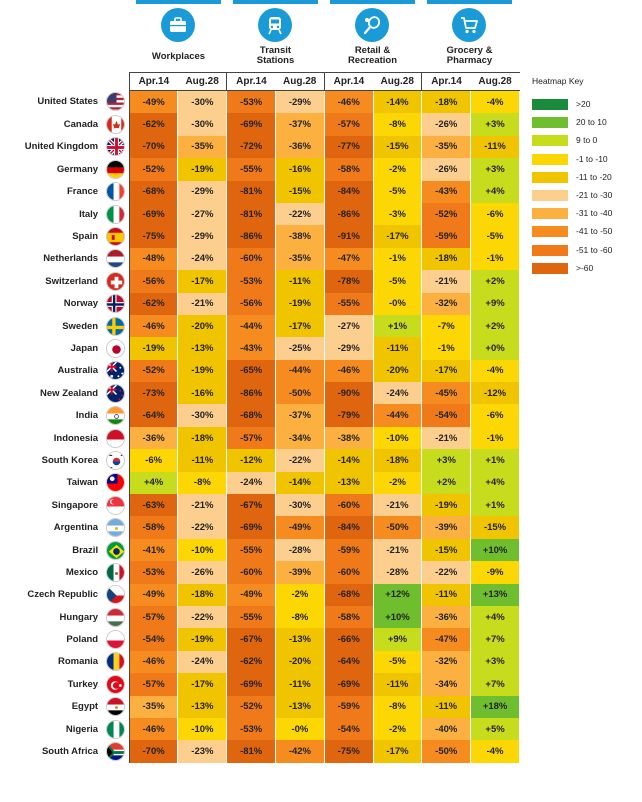 The width and height of the screenshot is (642, 802). What do you see at coordinates (398, 147) in the screenshot?
I see `heatmap-cell: -15%` at bounding box center [398, 147].